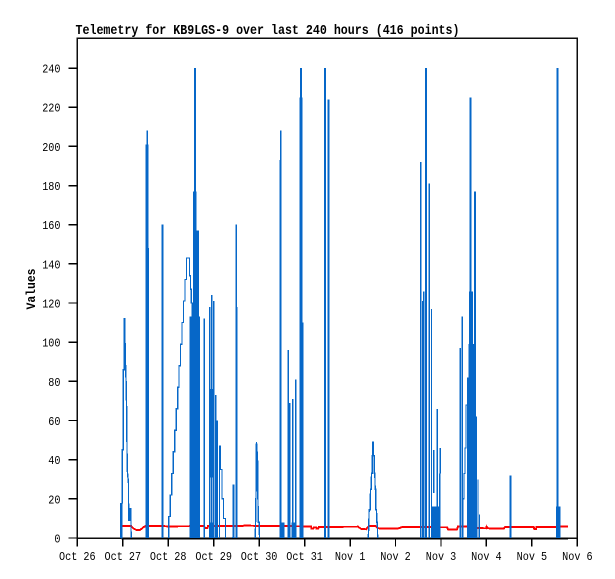 Image resolution: width=615 pixels, height=579 pixels. What do you see at coordinates (304, 557) in the screenshot?
I see `svg-text: Oct 31` at bounding box center [304, 557].